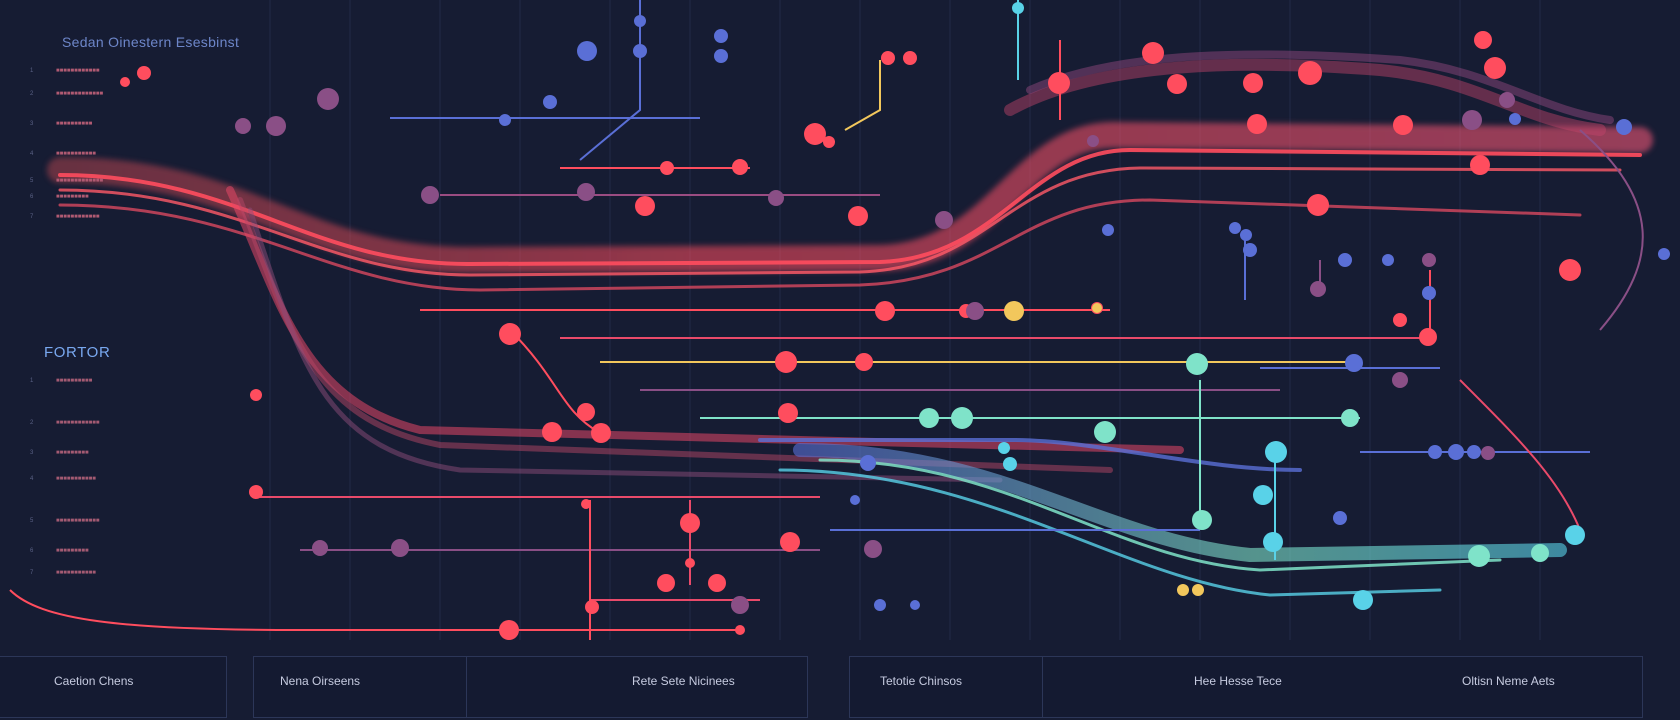 The height and width of the screenshot is (720, 1680). What do you see at coordinates (1508, 681) in the screenshot?
I see `tab-oltisn-neme-aets: Oltisn Neme Aets` at bounding box center [1508, 681].